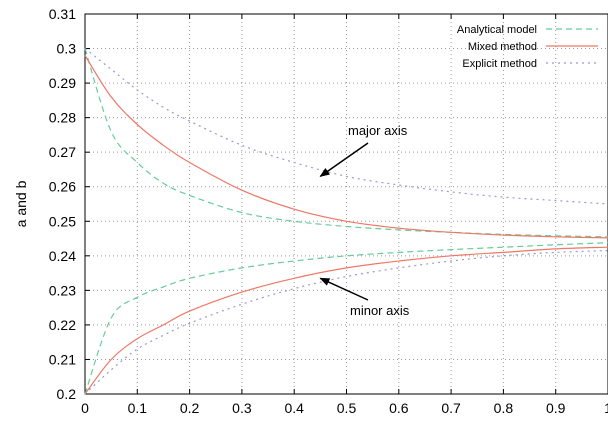 The width and height of the screenshot is (608, 423). What do you see at coordinates (294, 408) in the screenshot?
I see `x-tick-label: 0.4` at bounding box center [294, 408].